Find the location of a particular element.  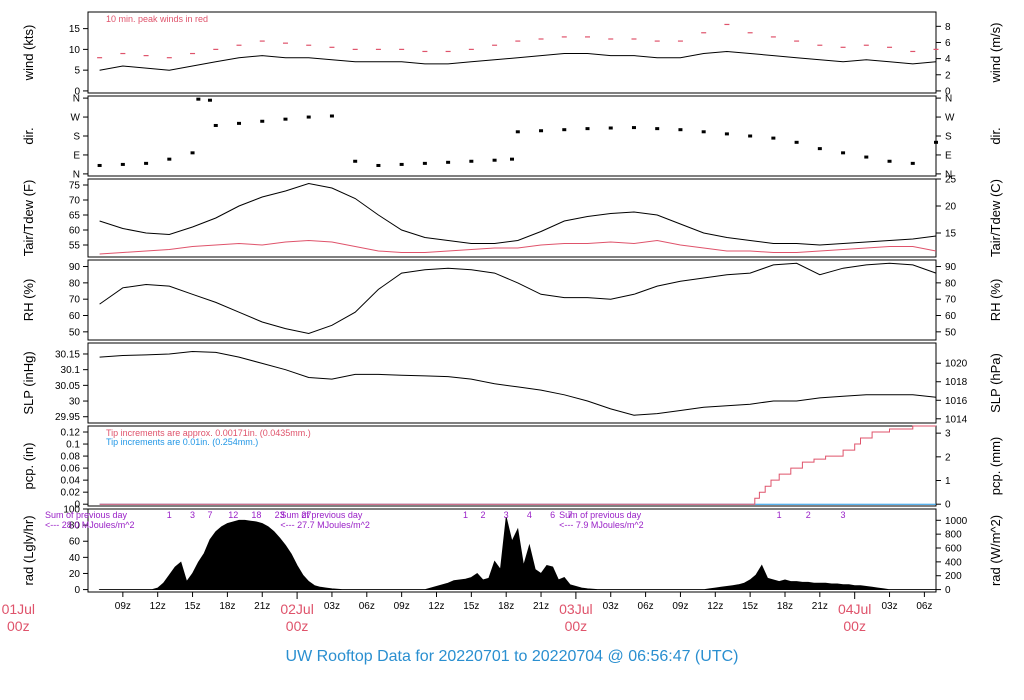

y-tick-label: 30.05 is located at coordinates (67, 386).